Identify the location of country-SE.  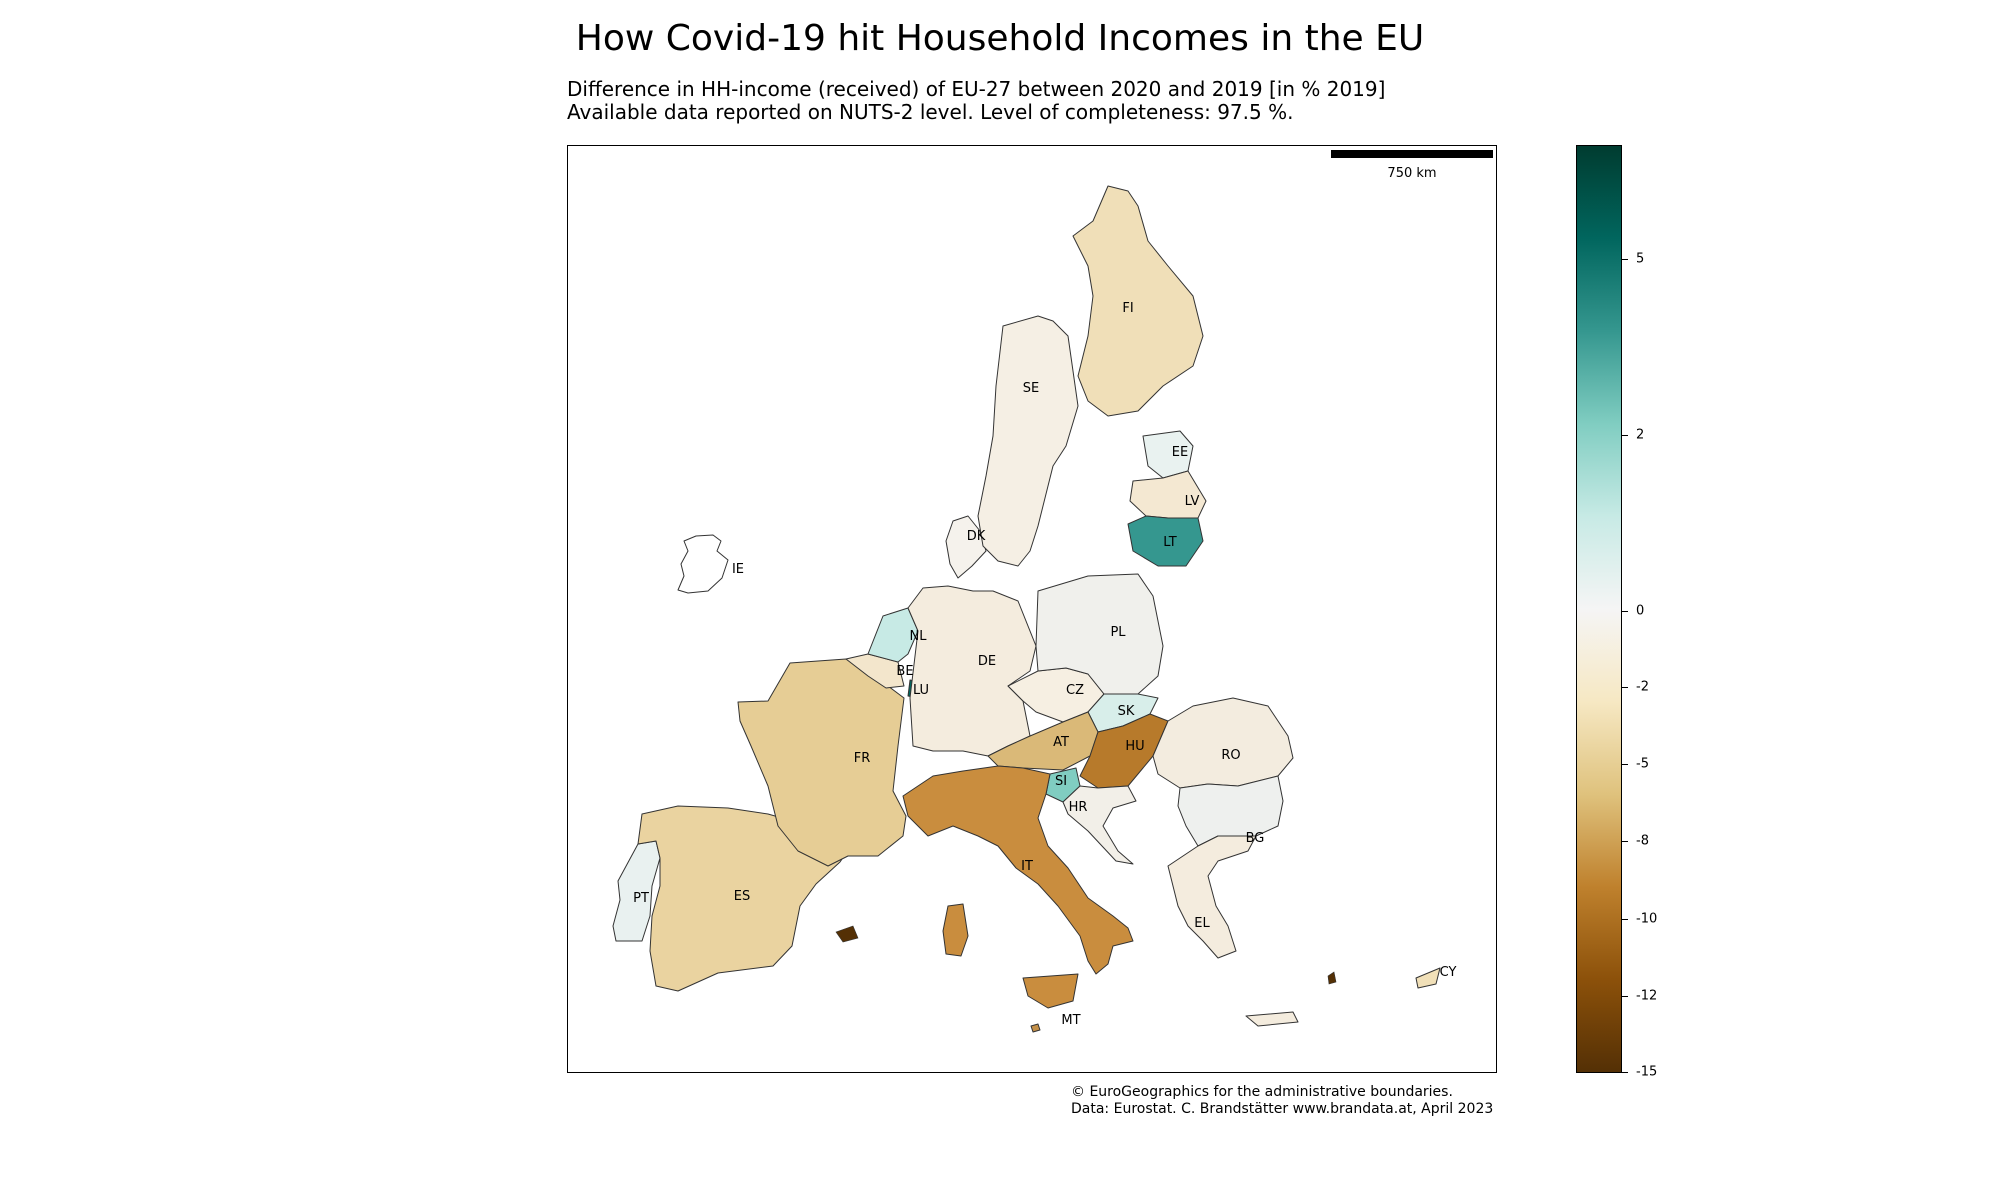
(1028, 441).